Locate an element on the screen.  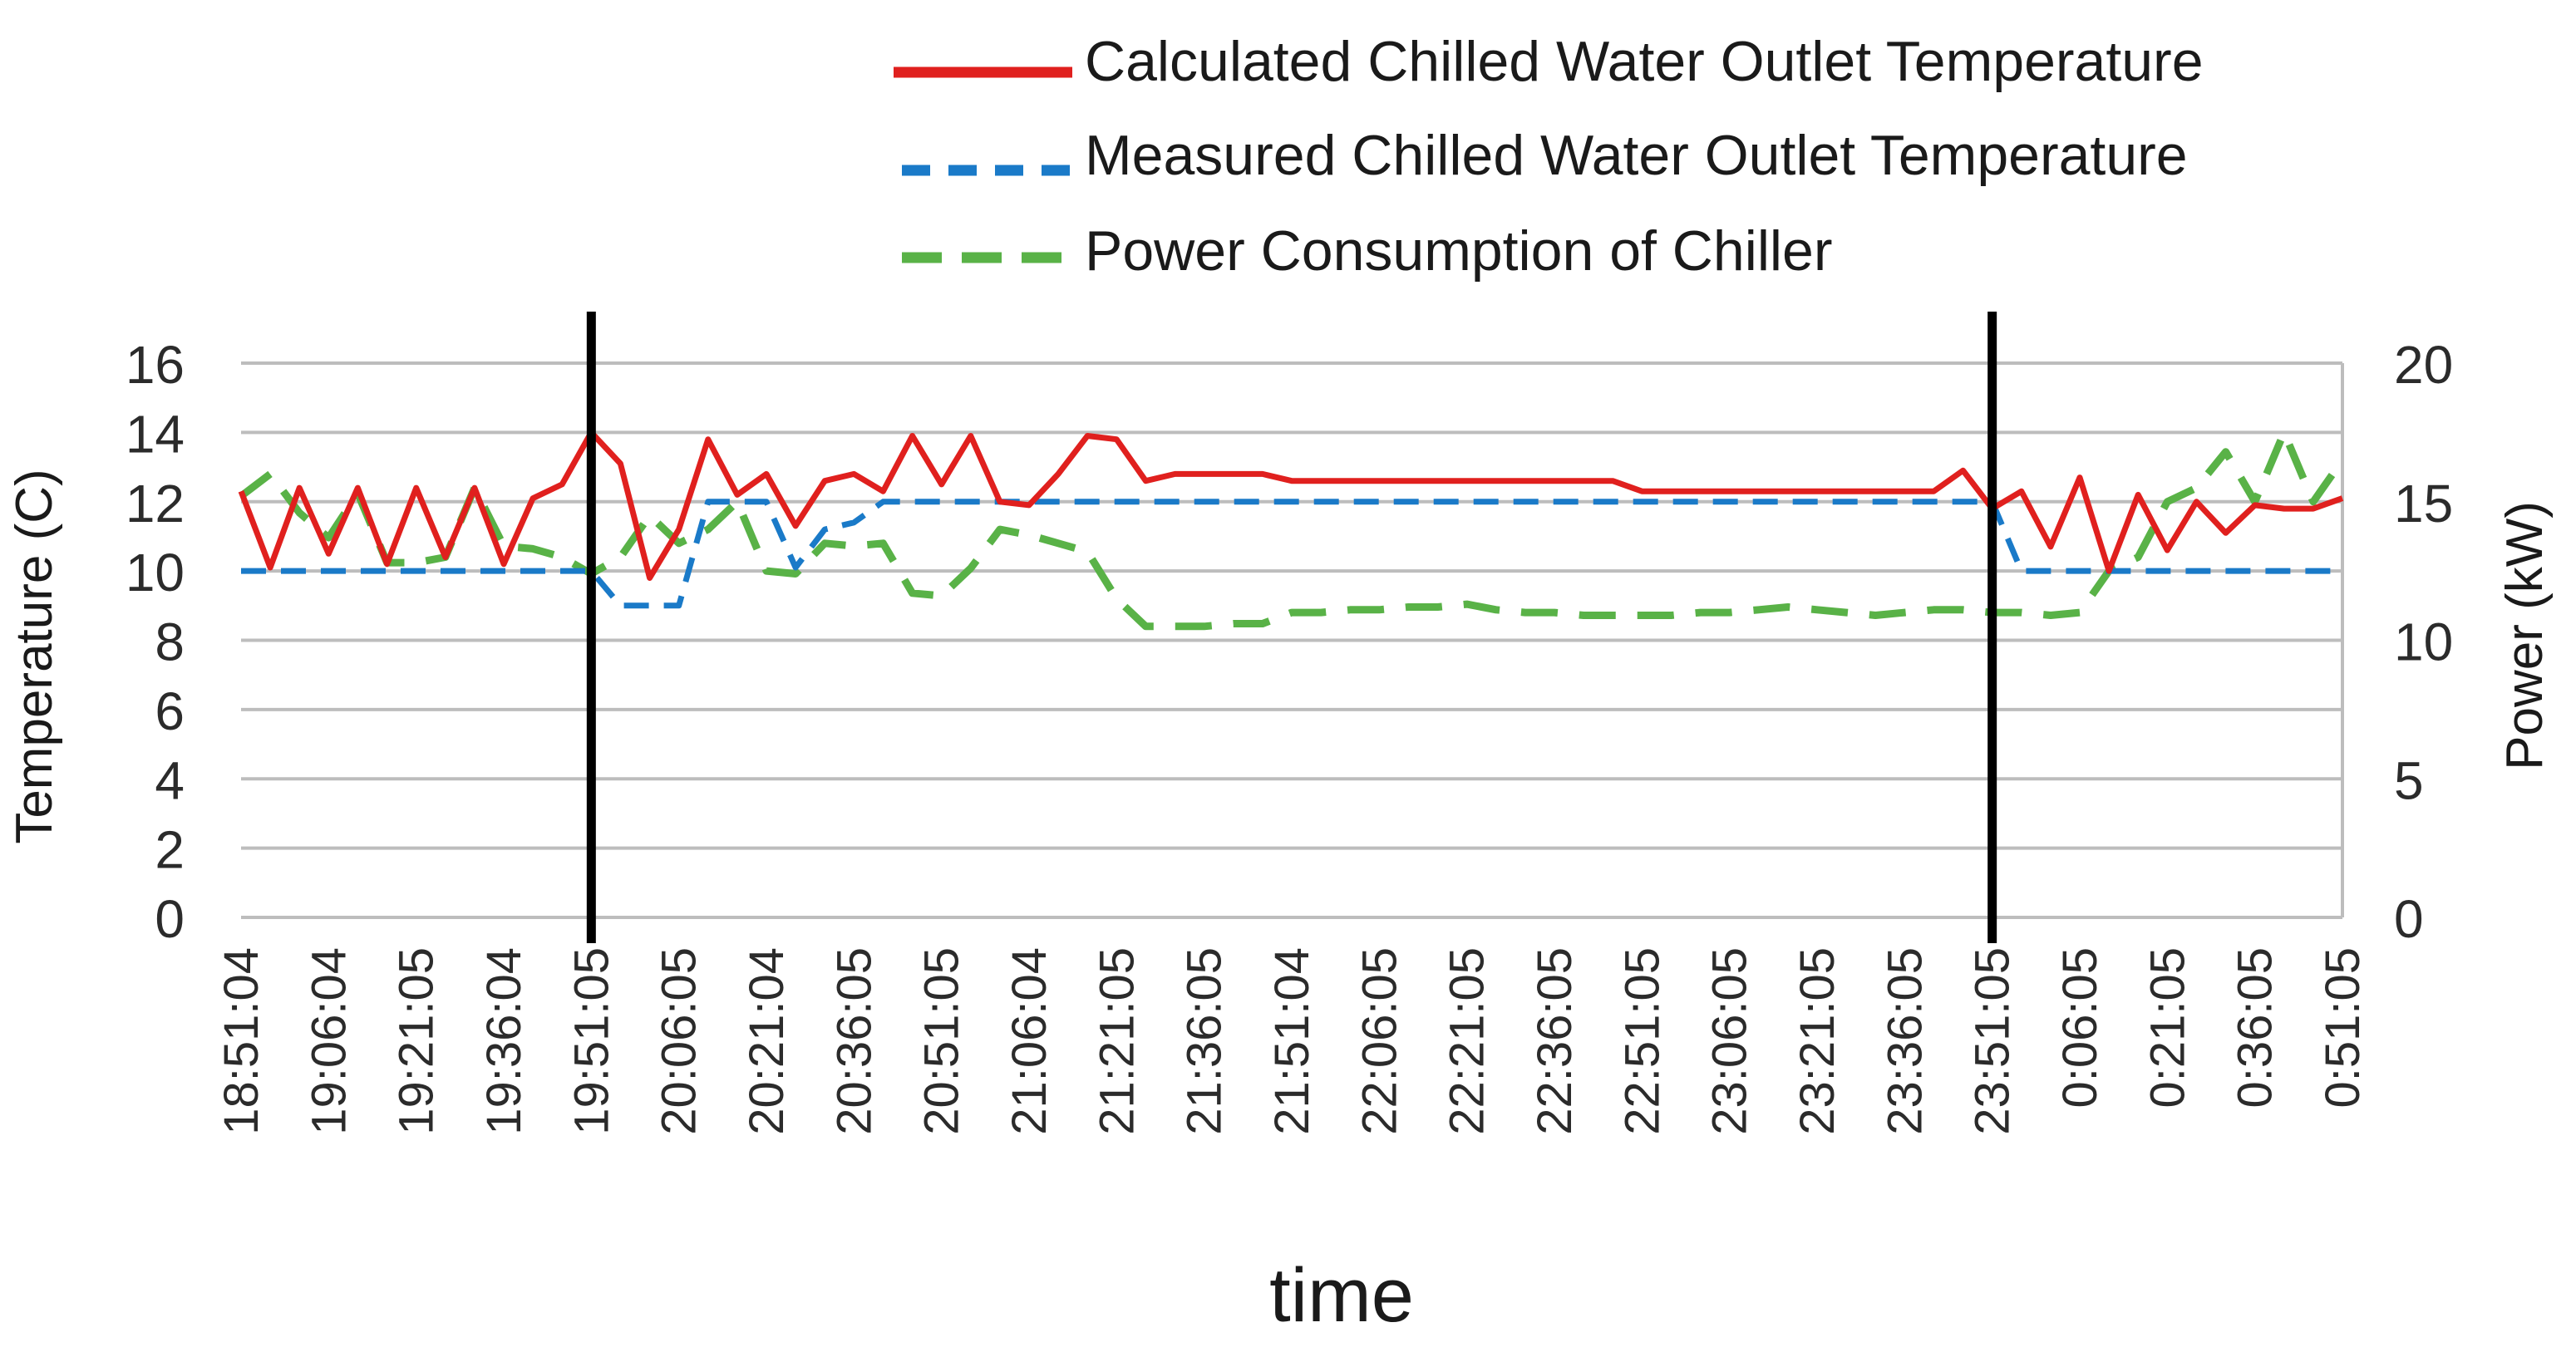
x-tick-label-20: 23:51:05 is located at coordinates (1993, 1041).